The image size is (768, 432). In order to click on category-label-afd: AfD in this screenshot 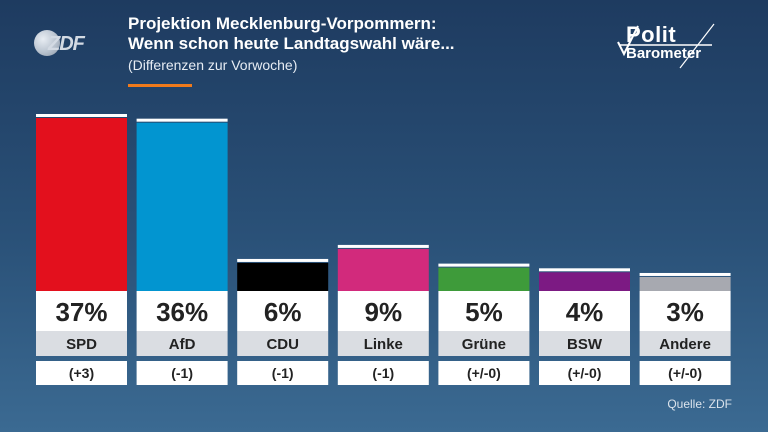, I will do `click(182, 344)`.